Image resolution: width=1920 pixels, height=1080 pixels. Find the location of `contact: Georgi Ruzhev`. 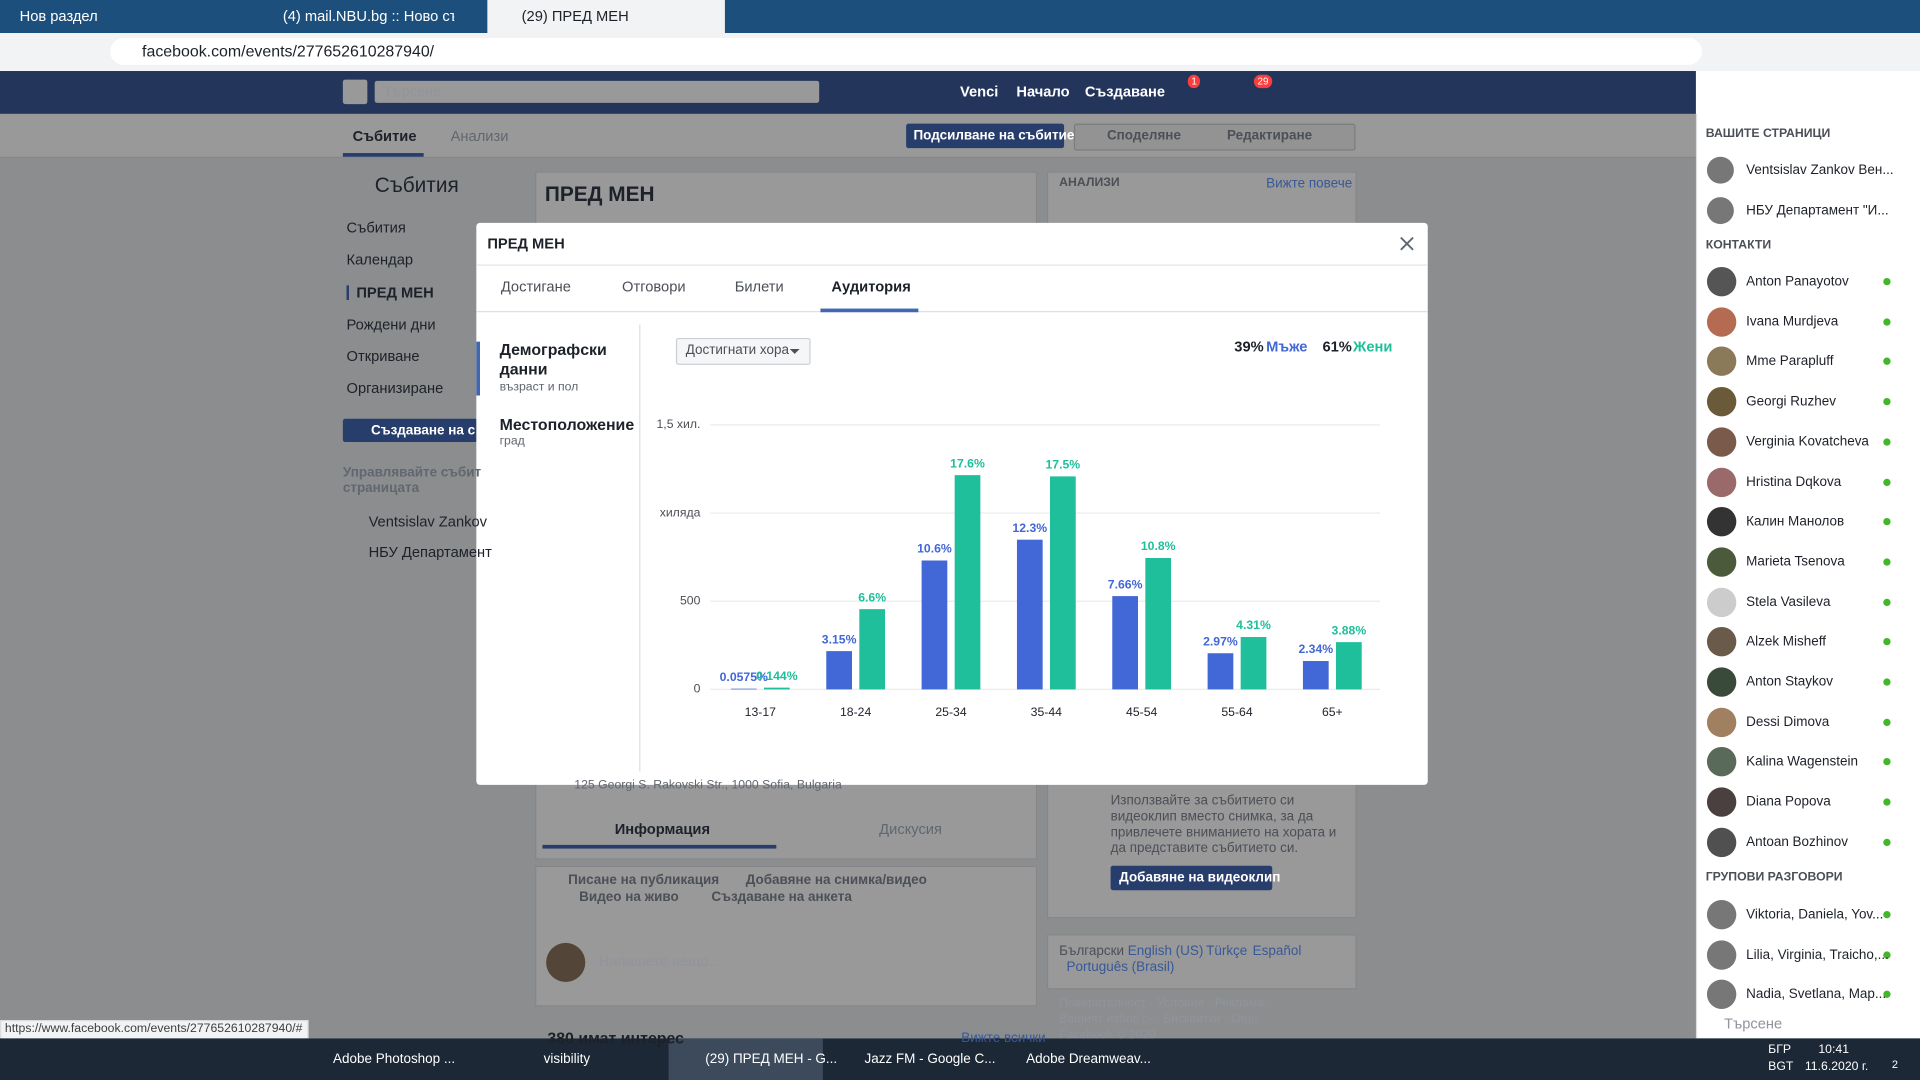

contact: Georgi Ruzhev is located at coordinates (1791, 402).